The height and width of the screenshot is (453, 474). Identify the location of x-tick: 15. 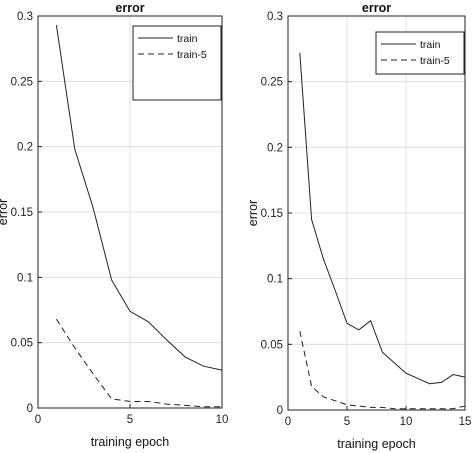
(465, 417).